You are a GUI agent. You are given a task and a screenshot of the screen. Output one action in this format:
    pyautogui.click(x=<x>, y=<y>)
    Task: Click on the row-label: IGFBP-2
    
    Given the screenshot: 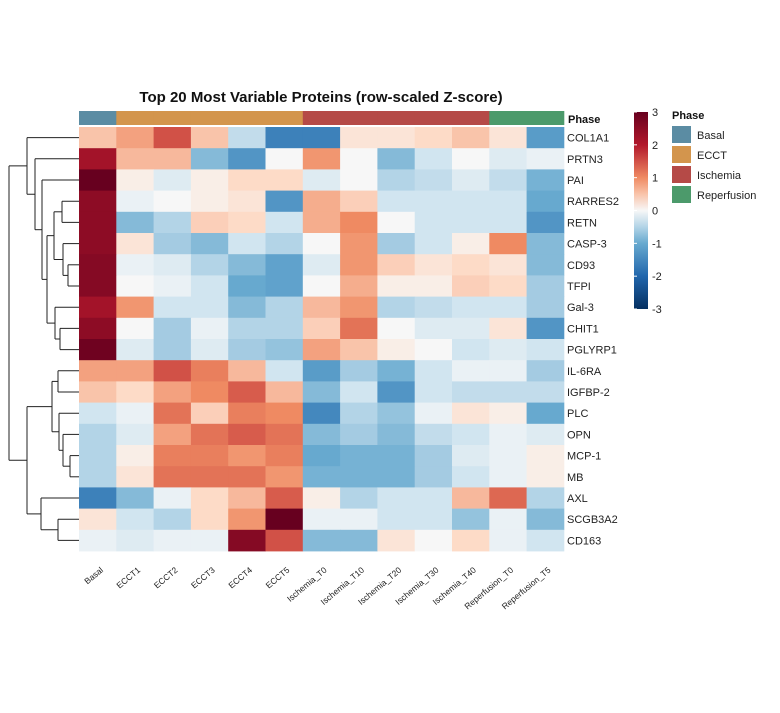 What is the action you would take?
    pyautogui.click(x=588, y=393)
    